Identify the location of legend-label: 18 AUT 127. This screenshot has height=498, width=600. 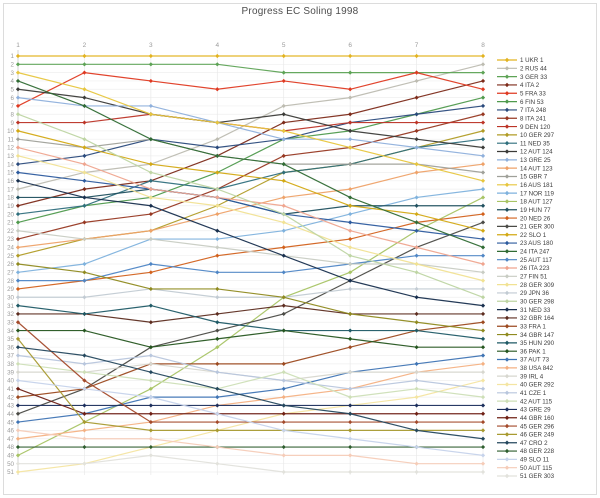
(536, 202).